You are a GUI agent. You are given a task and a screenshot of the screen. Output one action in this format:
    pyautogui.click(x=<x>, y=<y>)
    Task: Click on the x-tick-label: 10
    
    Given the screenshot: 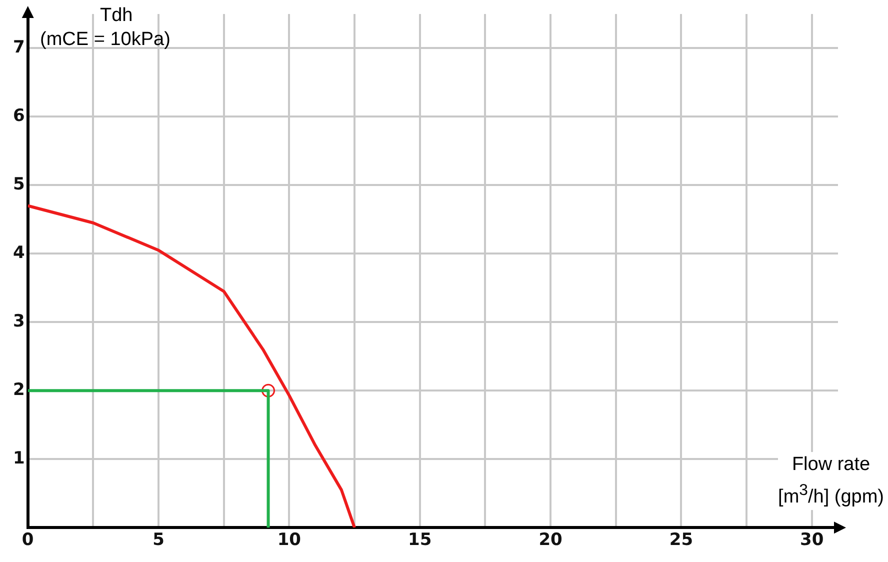 What is the action you would take?
    pyautogui.click(x=289, y=540)
    